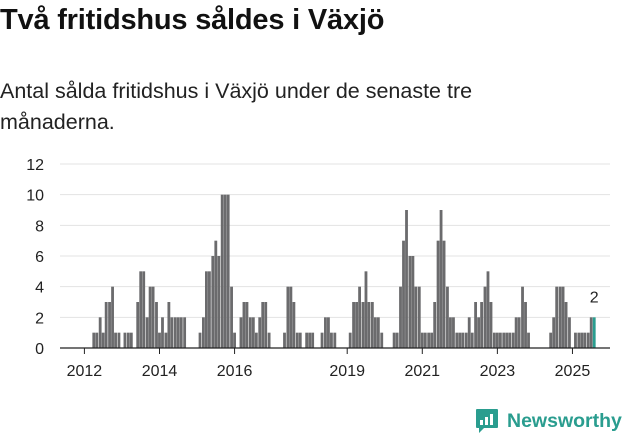 The width and height of the screenshot is (631, 439). Describe the element at coordinates (85, 371) in the screenshot. I see `x-tick-label: 2012` at that location.